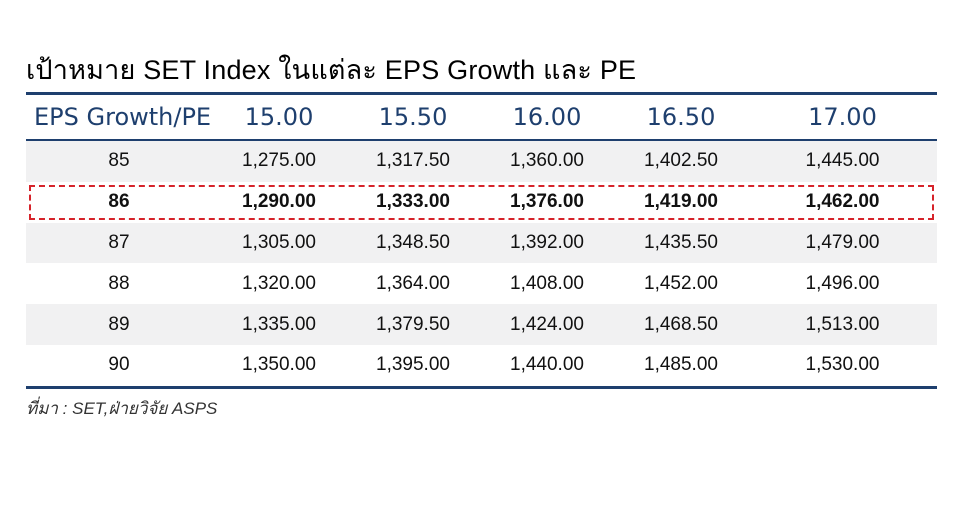  Describe the element at coordinates (681, 161) in the screenshot. I see `row-value-cell: 1,402.50` at that location.